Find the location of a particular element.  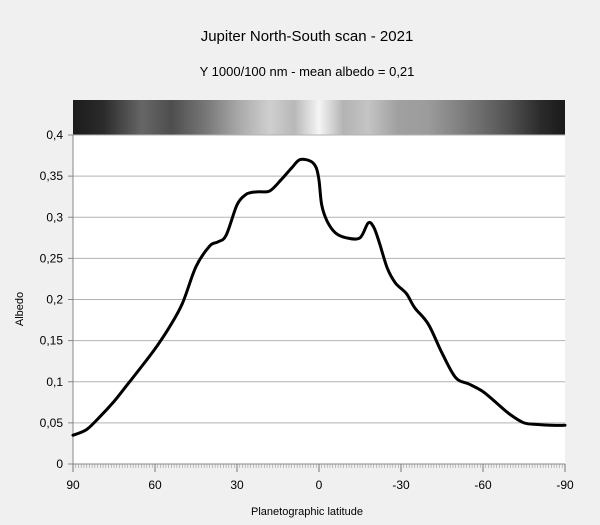

y-tick-label: 0,05 is located at coordinates (52, 423).